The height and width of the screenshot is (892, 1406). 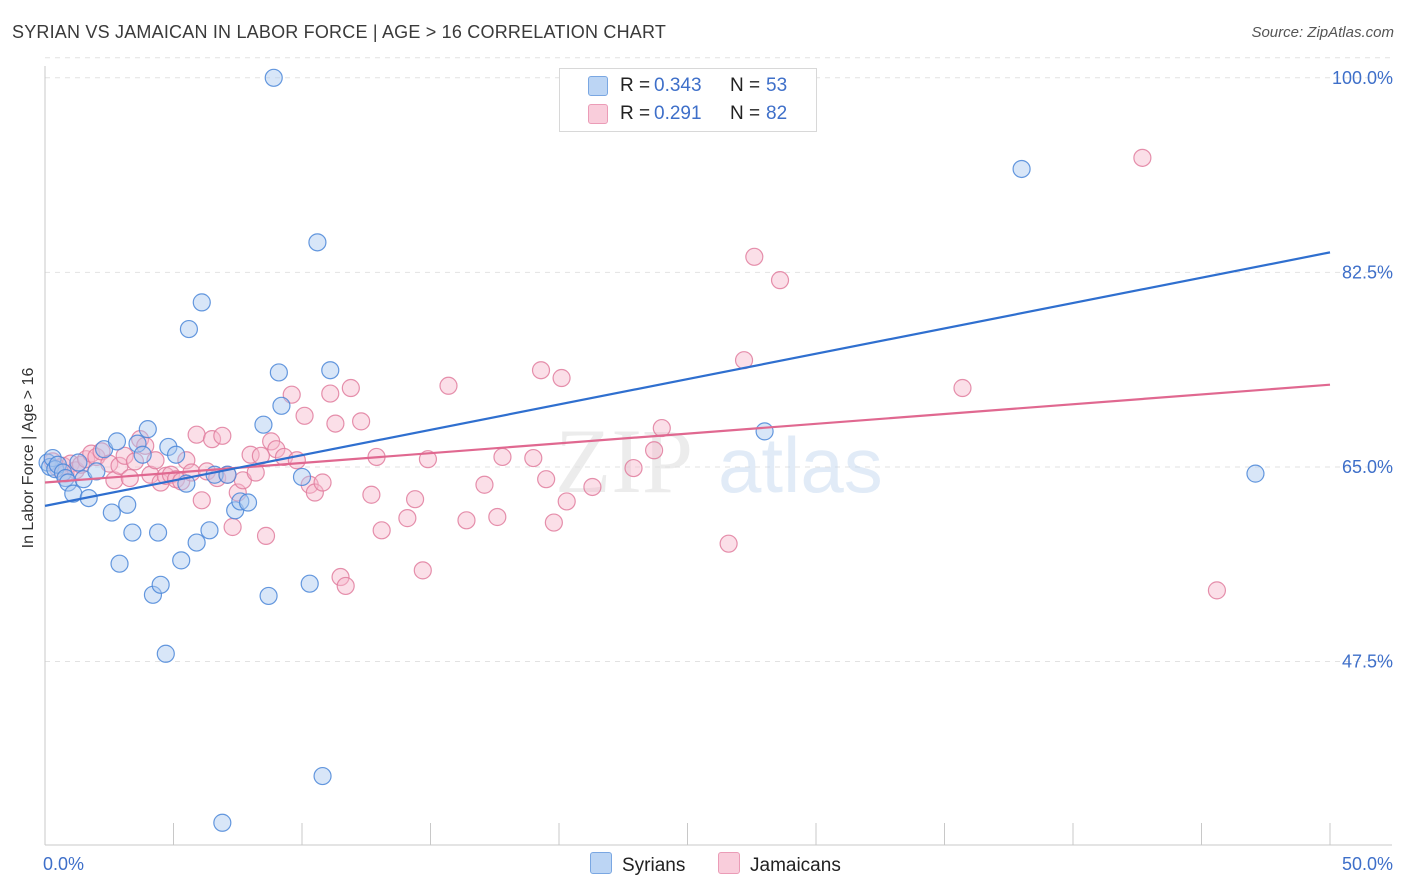 I want to click on legend-row-syrians: R = 0.343 N = 53, so click(x=688, y=86).